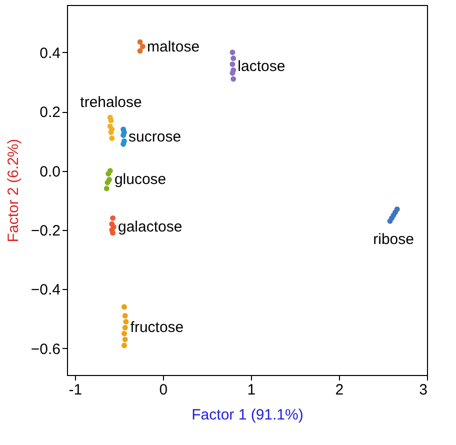 The image size is (456, 445). What do you see at coordinates (150, 227) in the screenshot?
I see `series-label: galactose` at bounding box center [150, 227].